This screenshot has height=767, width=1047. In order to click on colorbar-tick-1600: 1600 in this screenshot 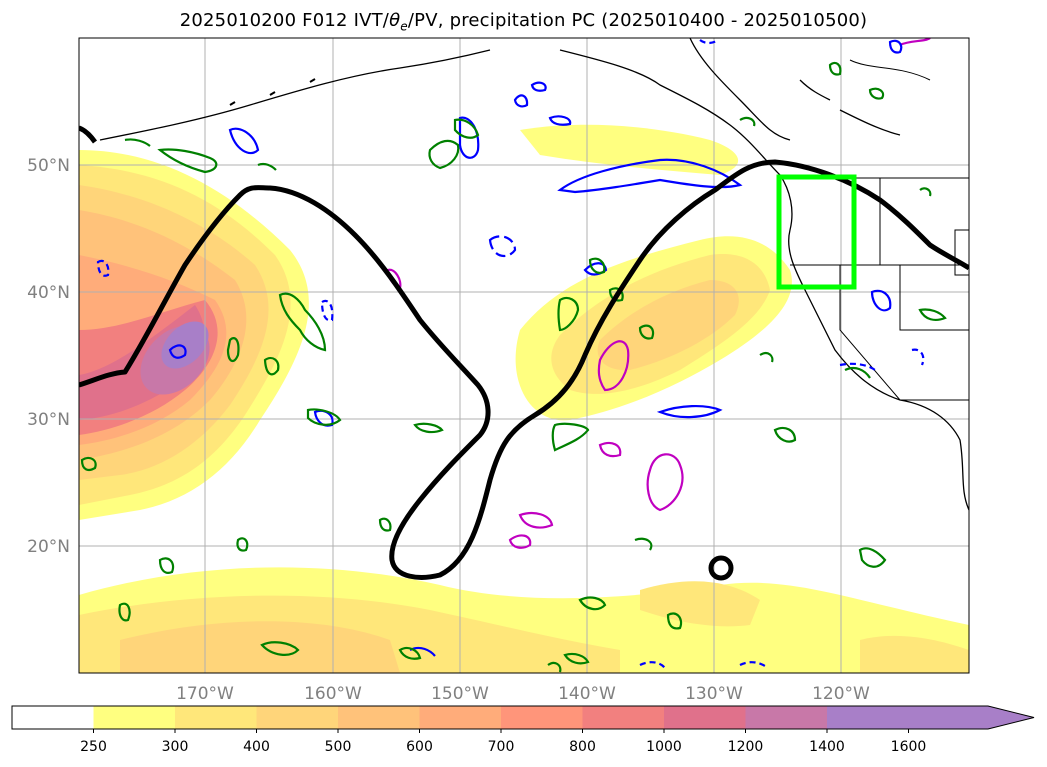, I will do `click(909, 747)`.